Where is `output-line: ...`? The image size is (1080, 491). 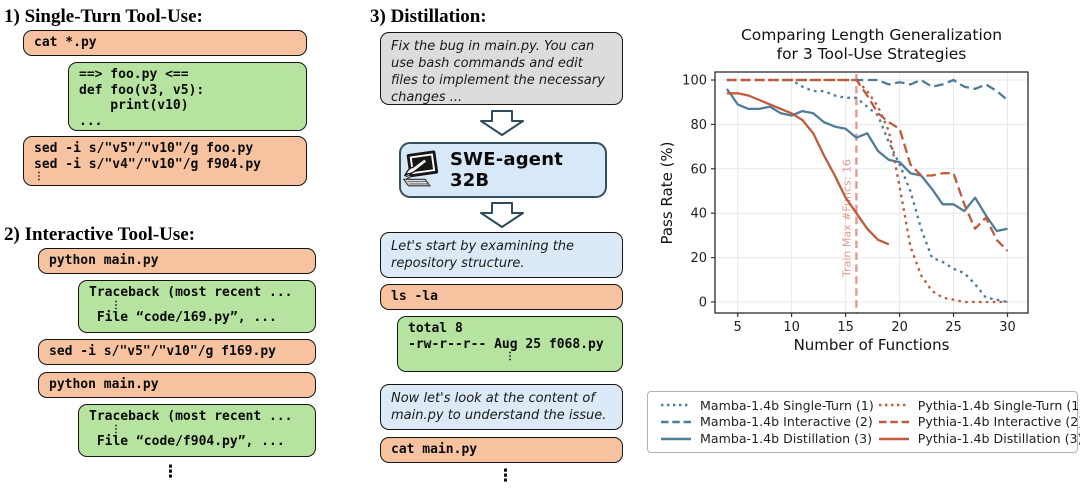 output-line: ... is located at coordinates (91, 121).